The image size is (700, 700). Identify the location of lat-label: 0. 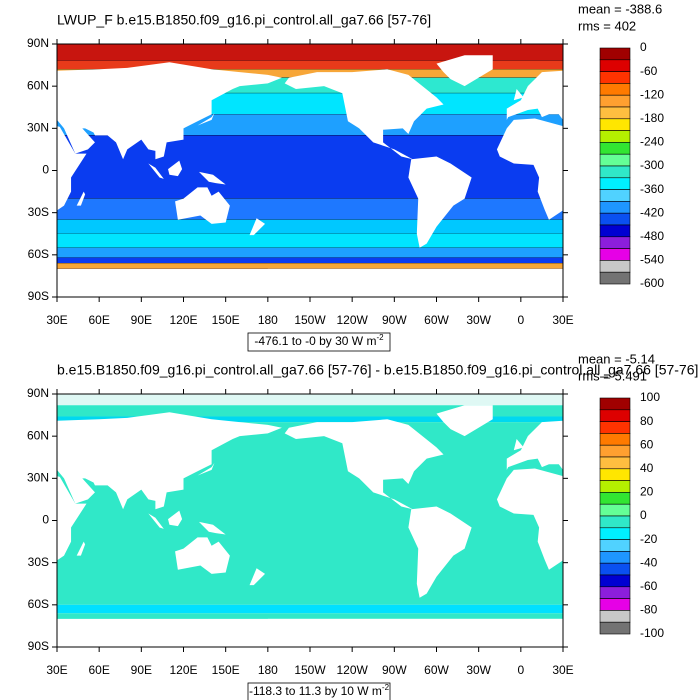
(45, 520).